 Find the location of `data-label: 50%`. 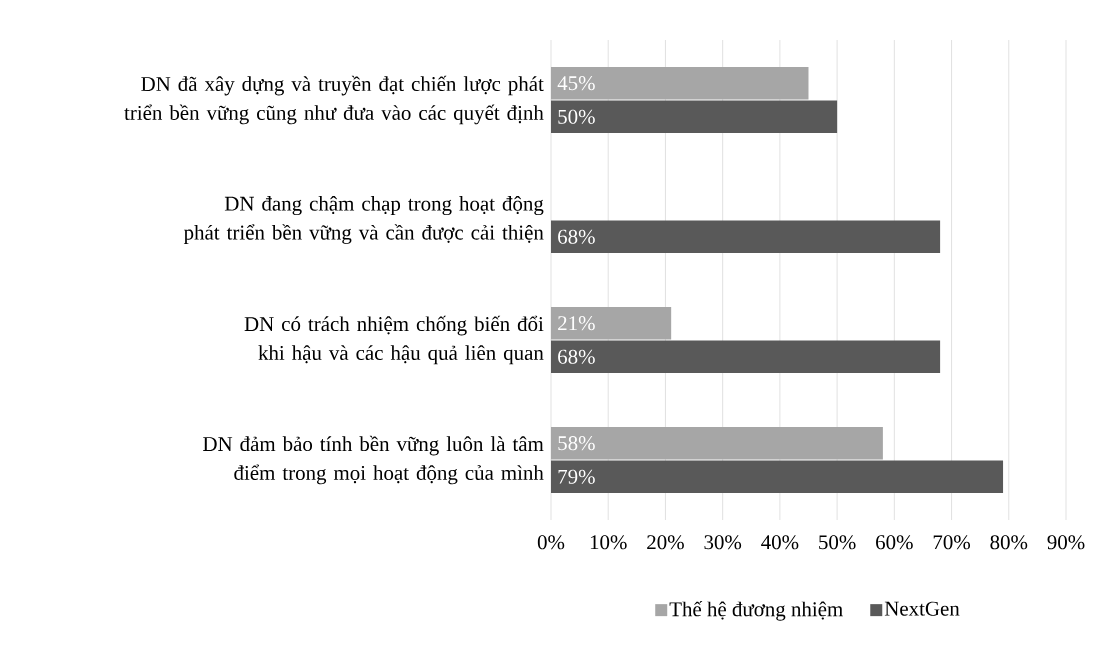

data-label: 50% is located at coordinates (576, 116).